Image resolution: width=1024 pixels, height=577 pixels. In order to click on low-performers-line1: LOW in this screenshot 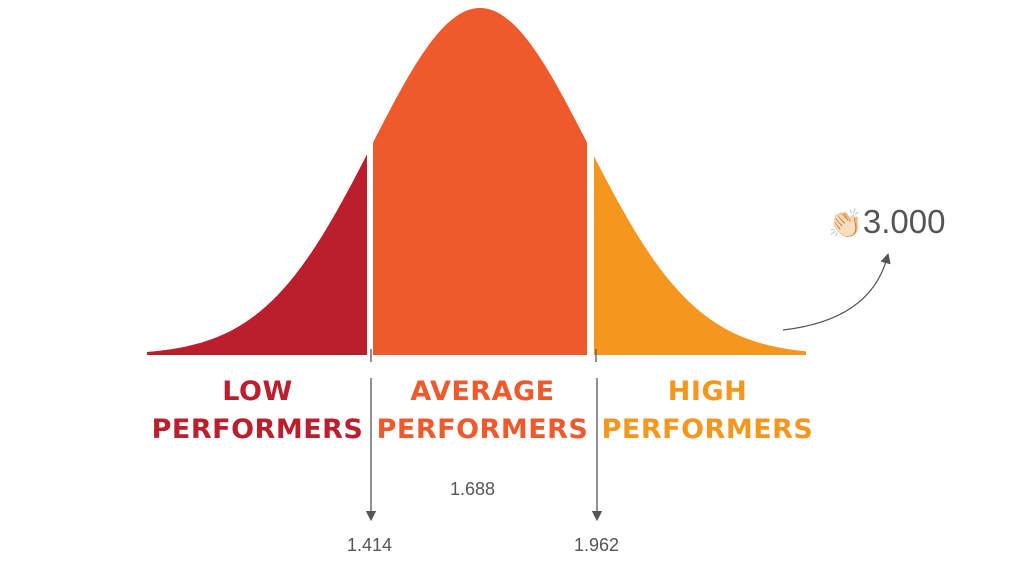, I will do `click(257, 391)`.